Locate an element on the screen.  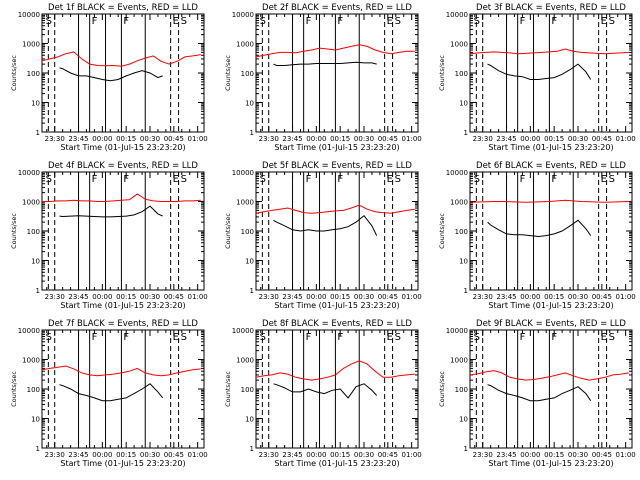
panel-title: Det 2f BLACK = Events, RED = LLD is located at coordinates (337, 8).